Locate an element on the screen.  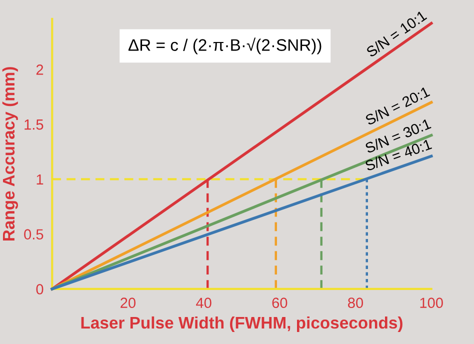
x-axis-title: Laser Pulse Width (FWHM, picoseconds) is located at coordinates (241, 324).